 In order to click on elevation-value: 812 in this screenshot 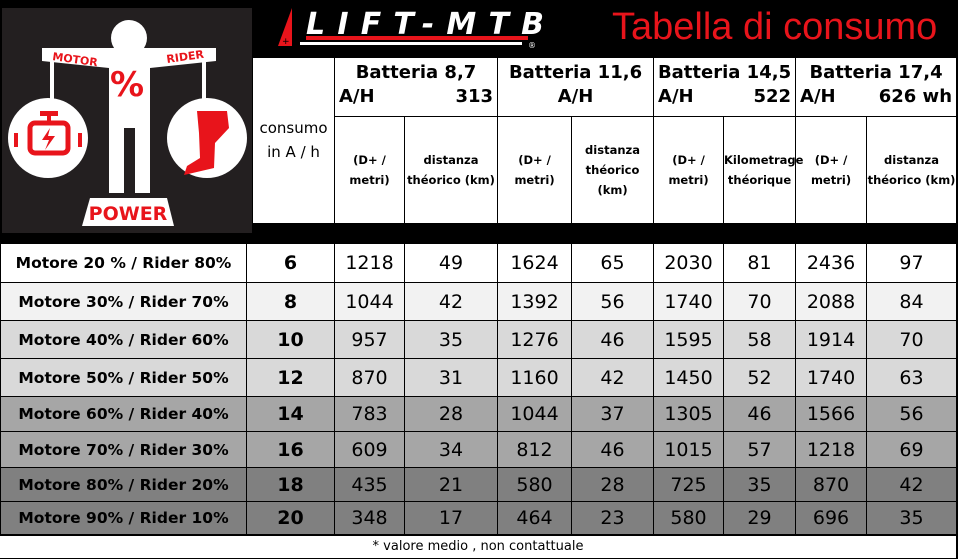, I will do `click(534, 449)`.